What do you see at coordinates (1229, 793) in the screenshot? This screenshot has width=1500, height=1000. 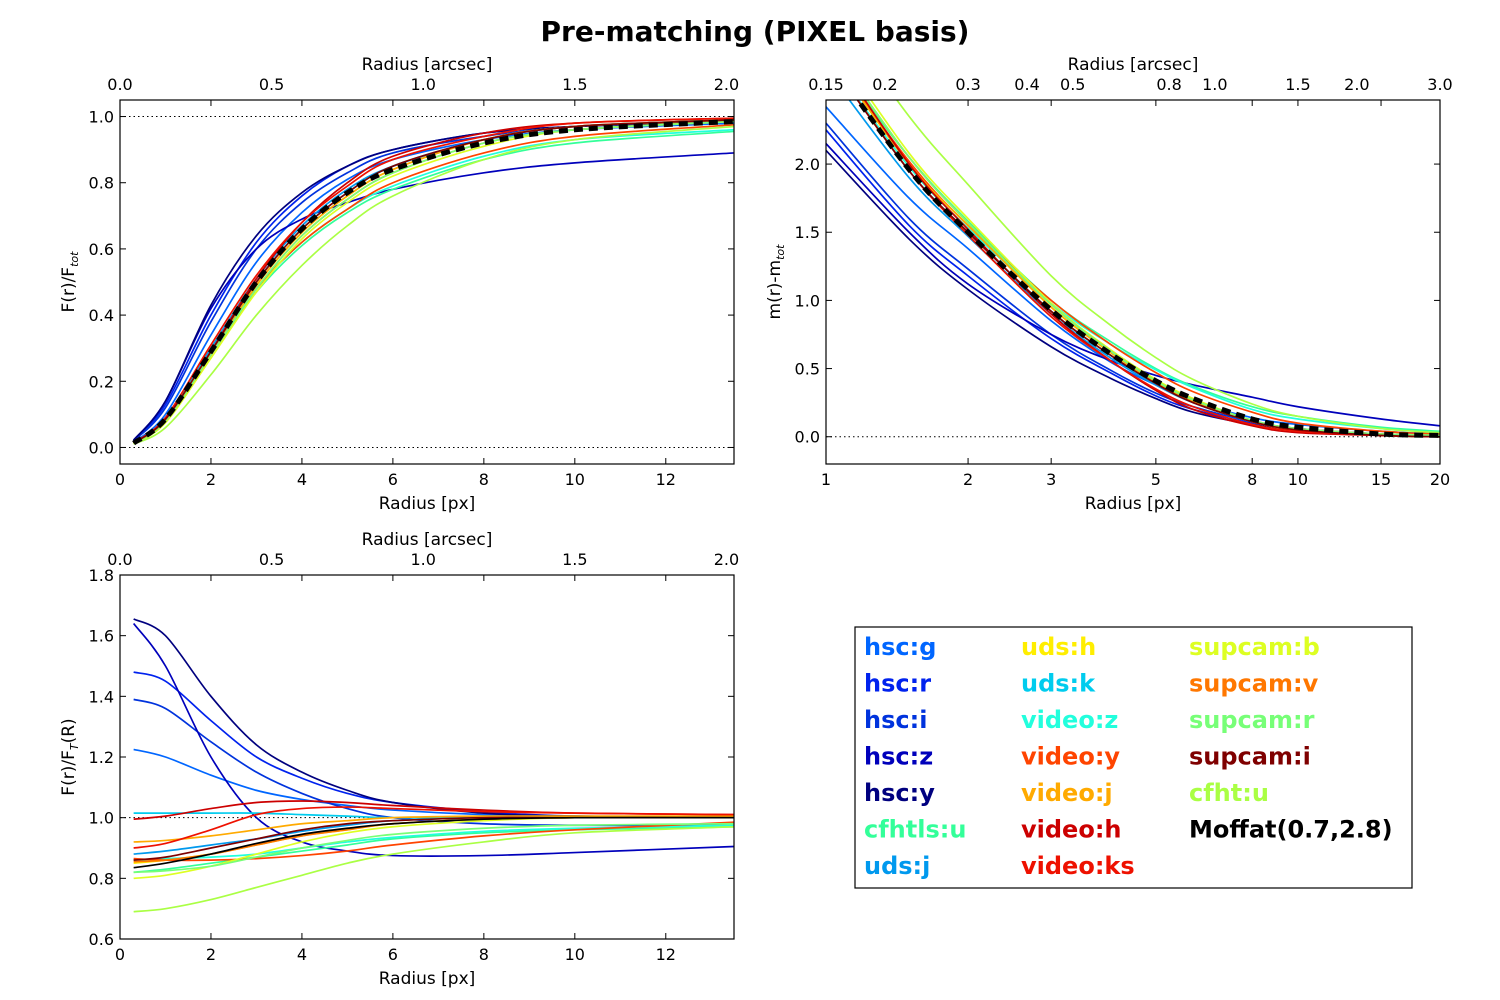 I see `legend-item-cfht-u: cfht:u` at bounding box center [1229, 793].